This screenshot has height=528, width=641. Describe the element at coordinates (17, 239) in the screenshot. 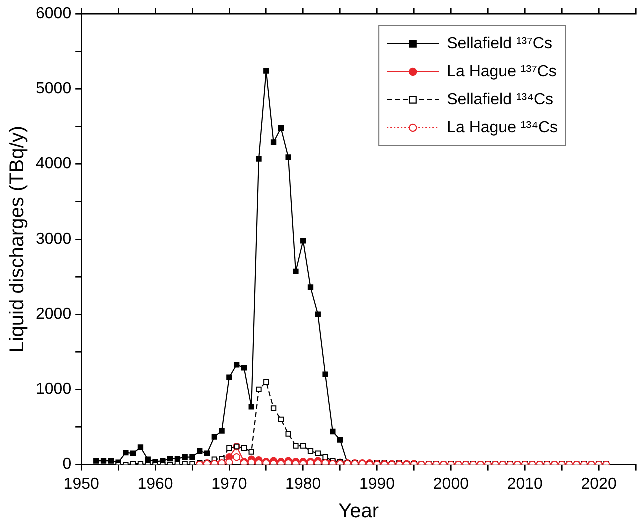

I see `y-axis-title: Liquid discharges (TBq/y)` at that location.